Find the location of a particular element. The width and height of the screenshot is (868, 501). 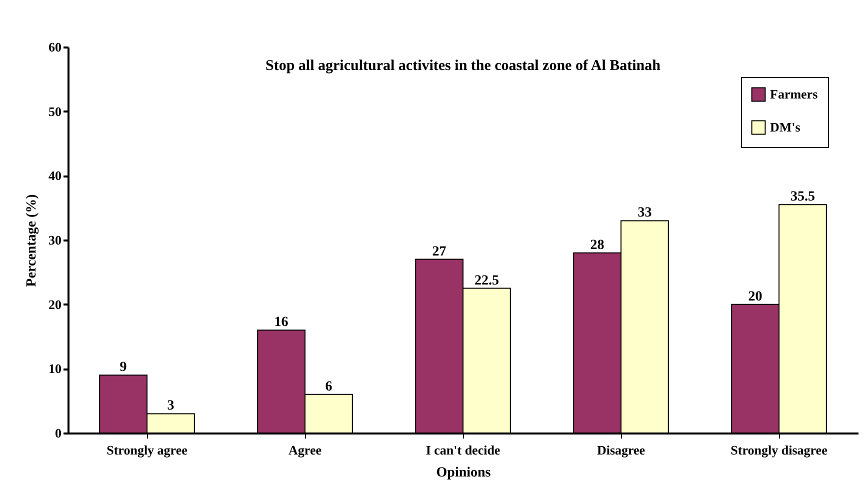

data-label: 28 is located at coordinates (597, 245).